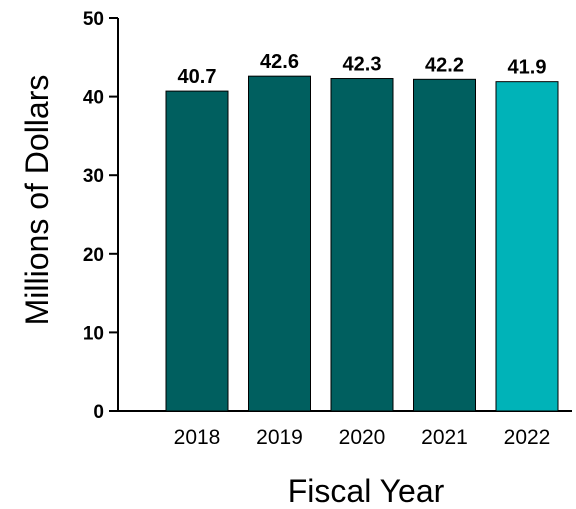  I want to click on x-tick-label-2020: 2020, so click(362, 437).